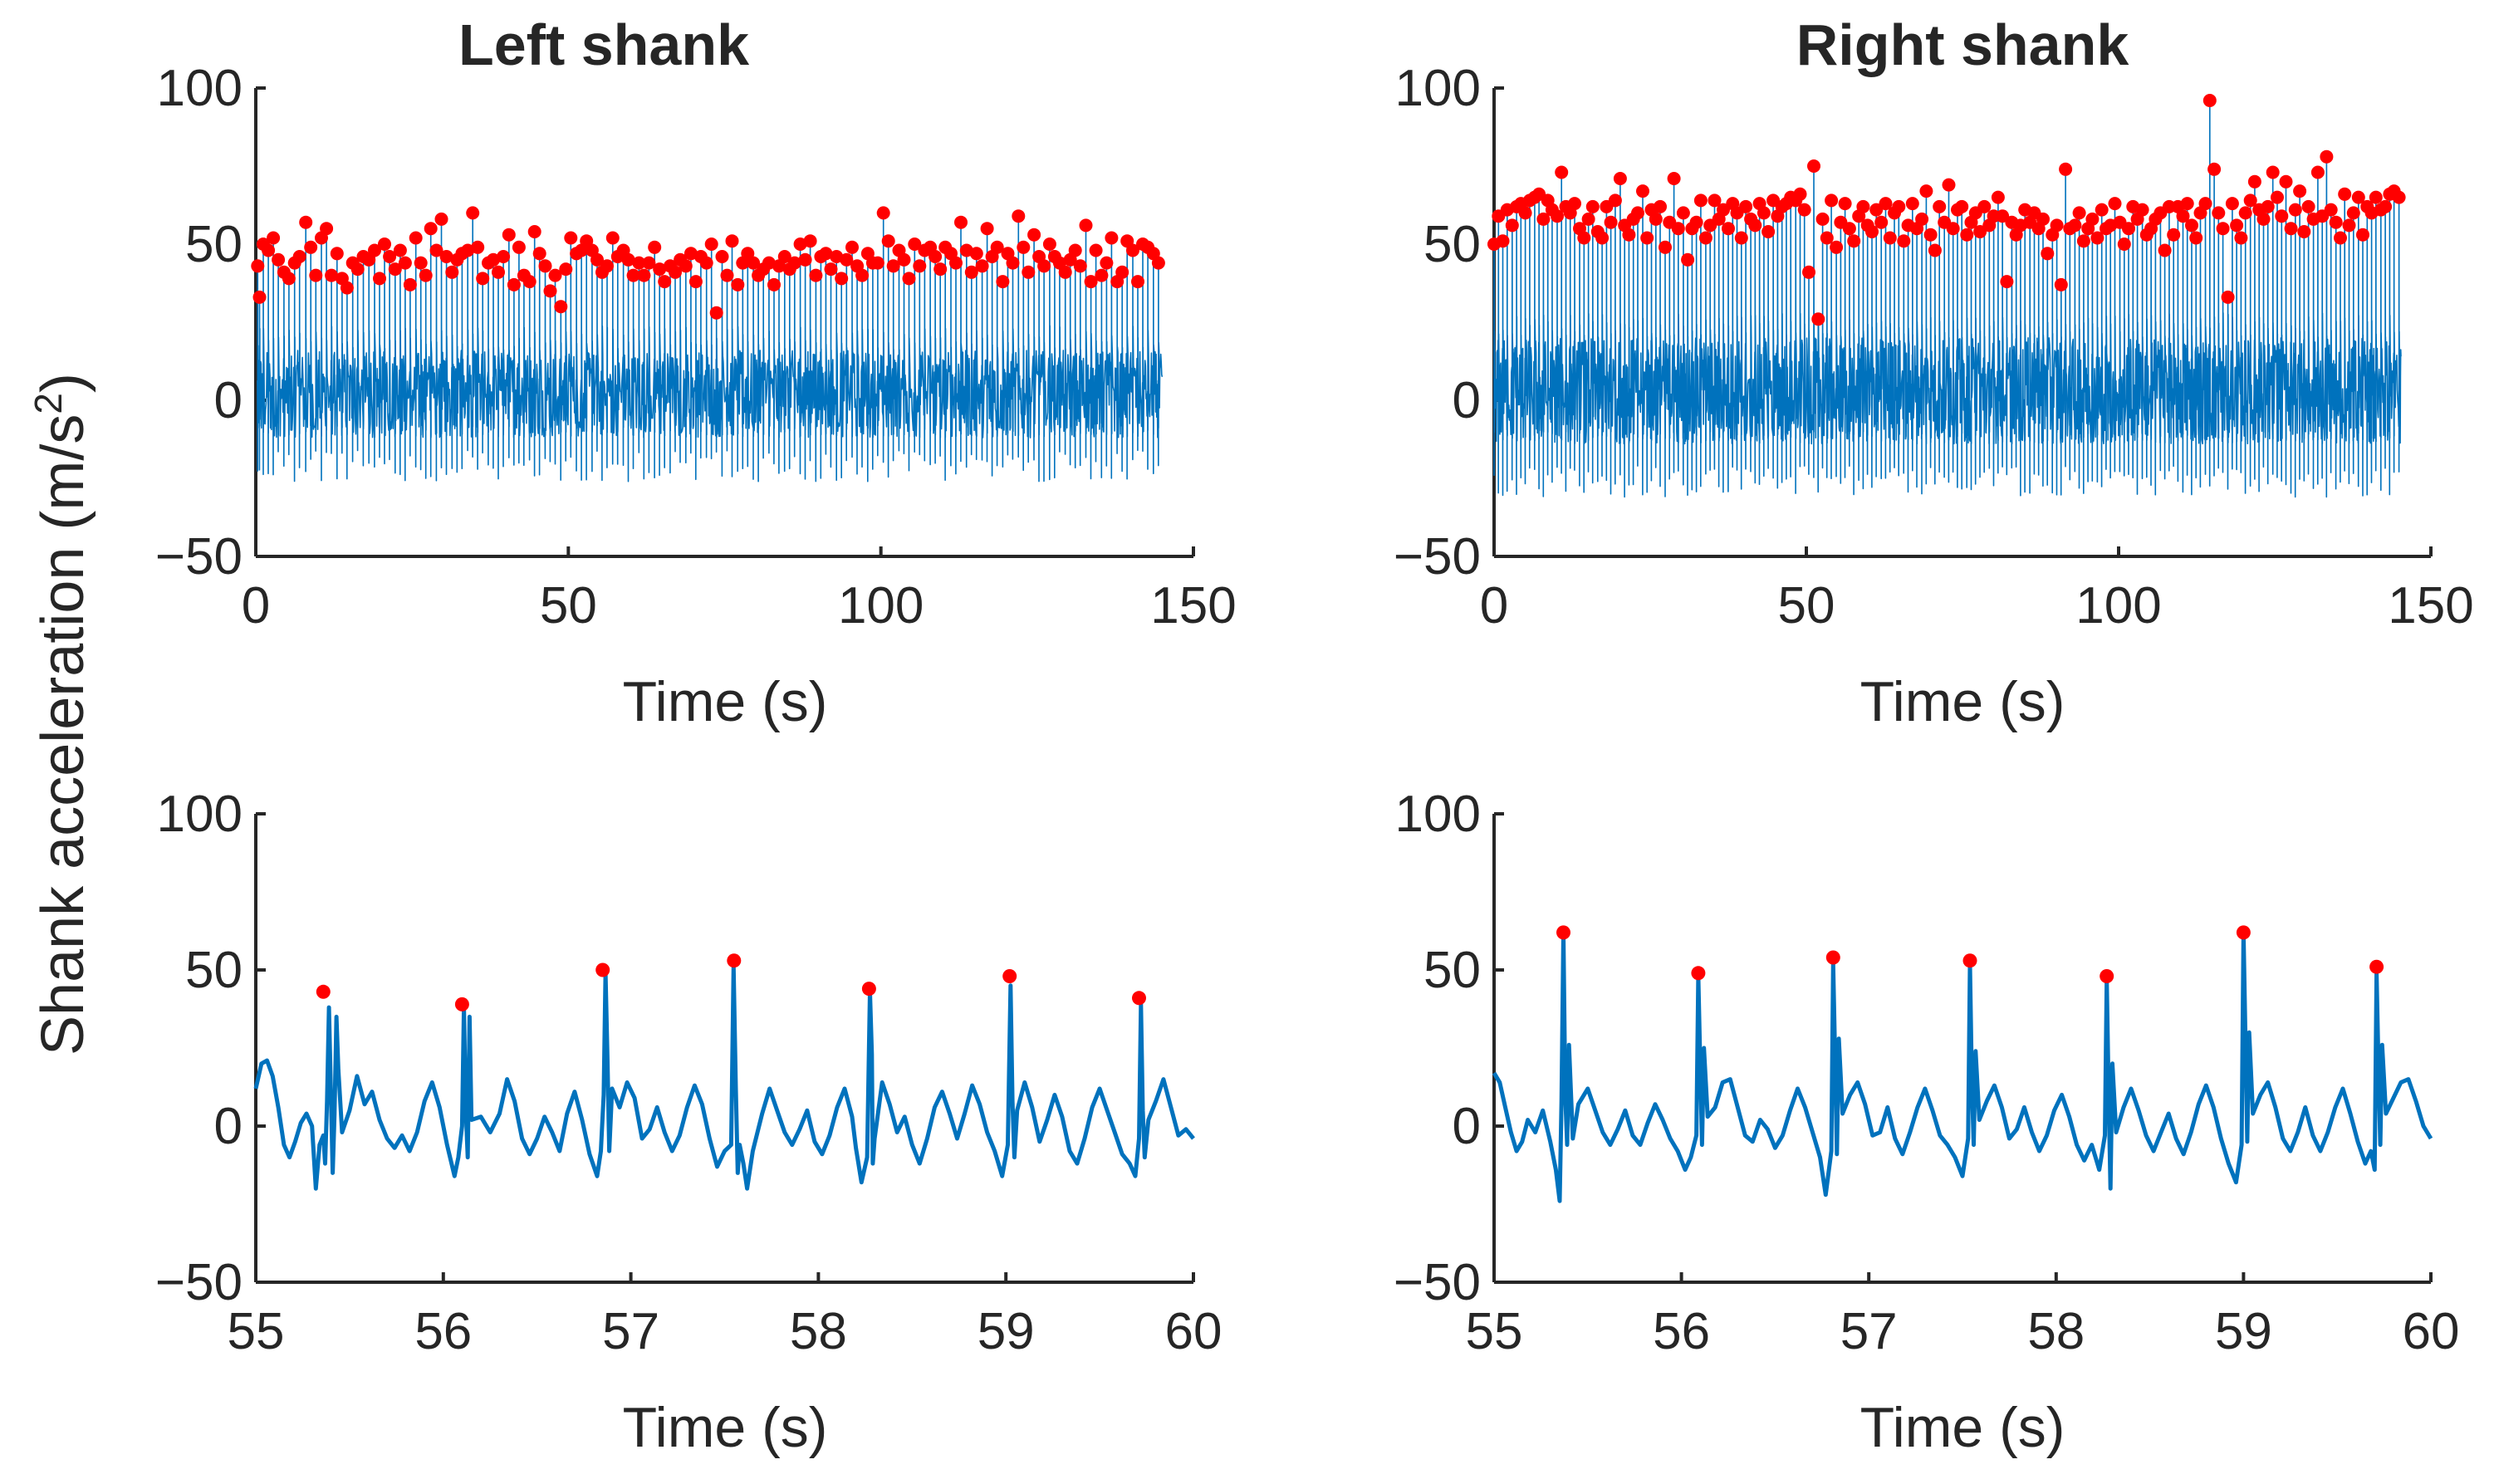  I want to click on panel-title-left: Left shank, so click(603, 44).